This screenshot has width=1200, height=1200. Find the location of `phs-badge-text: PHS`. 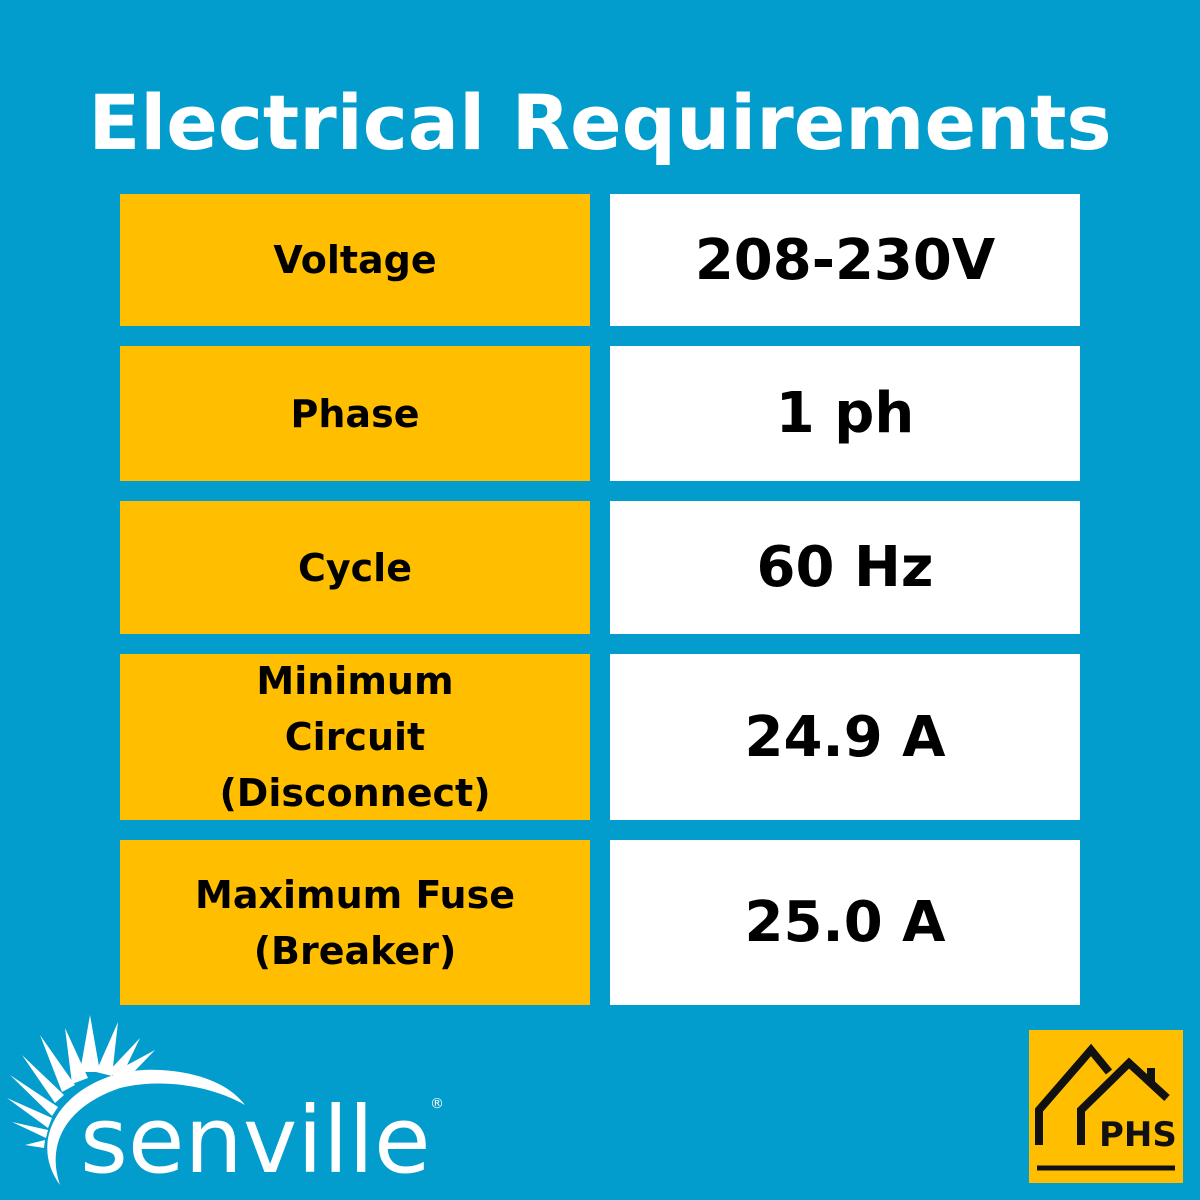

phs-badge-text: PHS is located at coordinates (1138, 1135).